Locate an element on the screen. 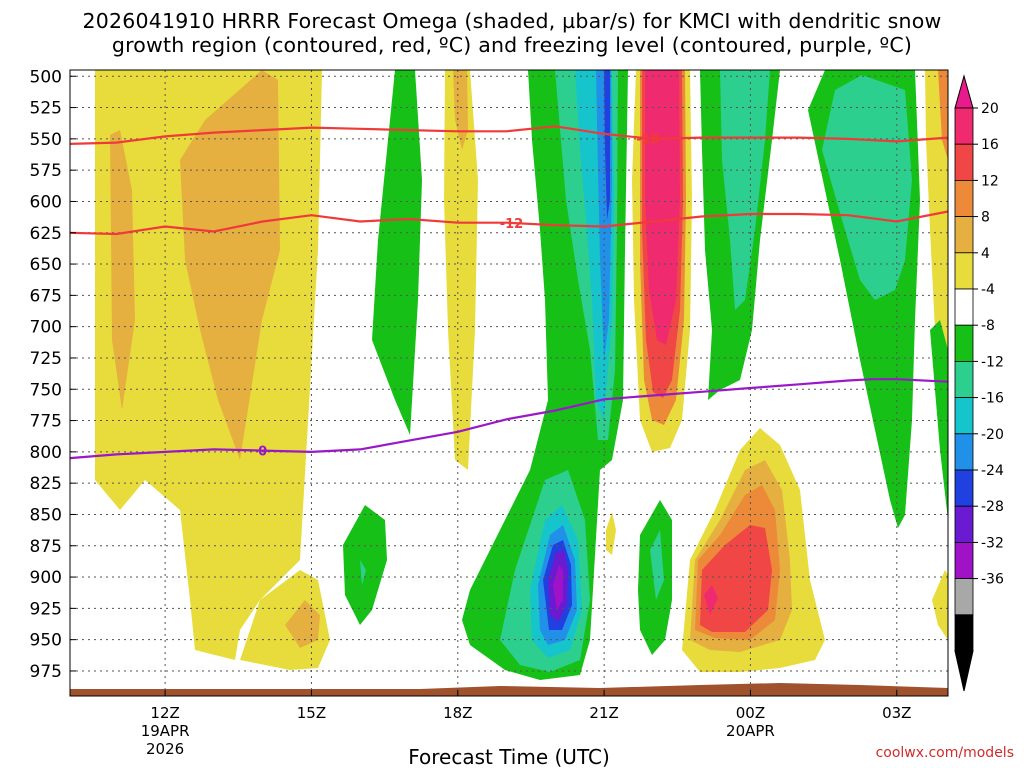  y-tick-label: 750 is located at coordinates (46, 390).